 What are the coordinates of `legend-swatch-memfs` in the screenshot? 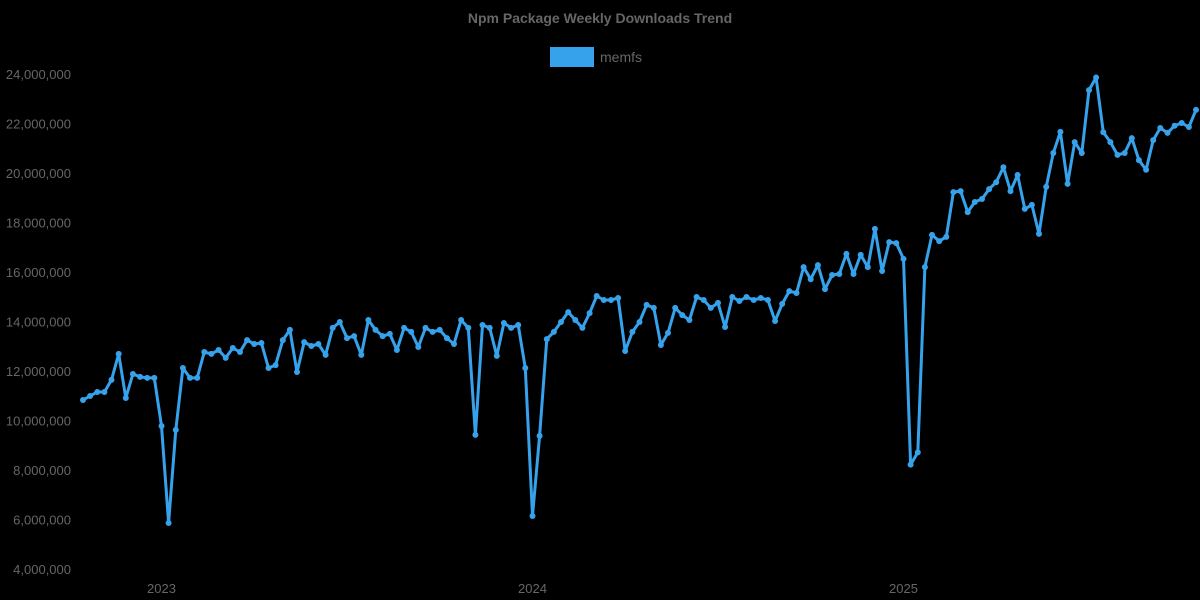 It's located at (572, 57).